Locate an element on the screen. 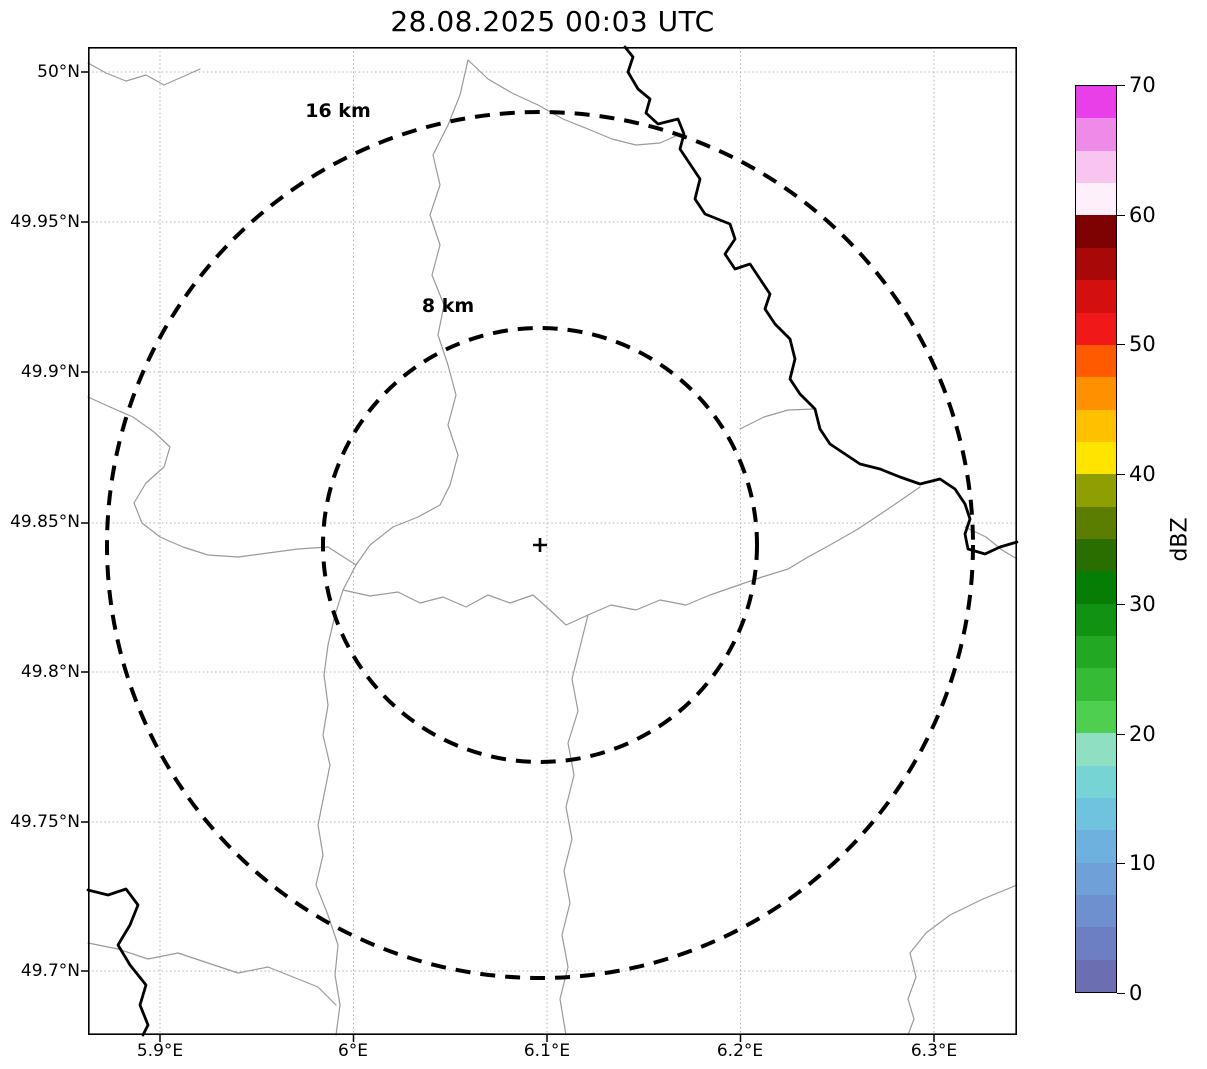 The image size is (1207, 1069). colorbar-tick-label: 50 is located at coordinates (1142, 344).